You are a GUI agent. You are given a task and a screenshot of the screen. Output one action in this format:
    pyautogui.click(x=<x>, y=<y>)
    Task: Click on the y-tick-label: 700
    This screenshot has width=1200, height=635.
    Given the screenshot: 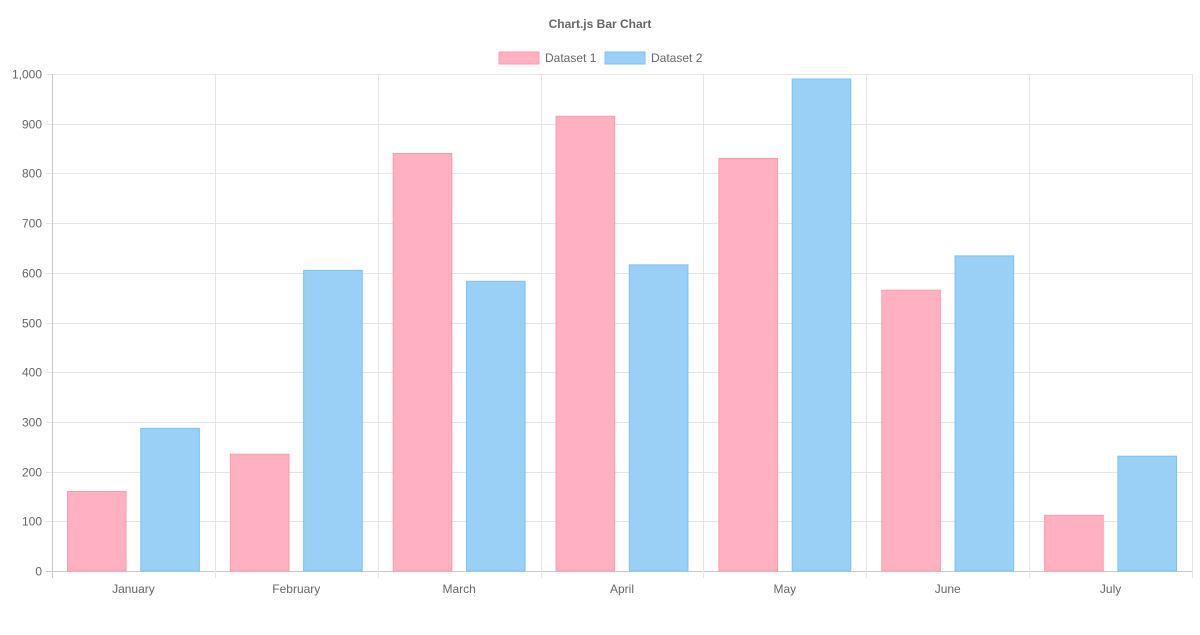 What is the action you would take?
    pyautogui.click(x=32, y=224)
    